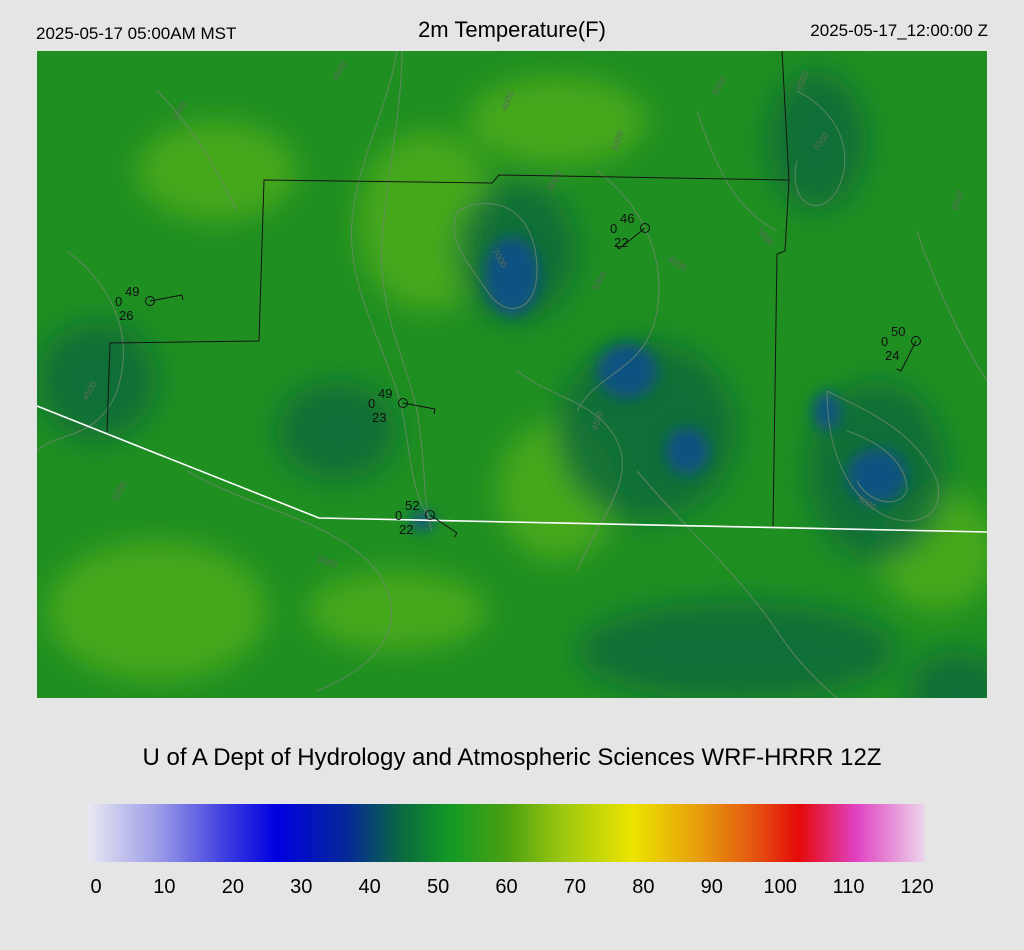 The image size is (1024, 950). I want to click on colorbar-ticks: 0 10 20 30 40 50 60 70 80 90 100 110 120, so click(512, 891).